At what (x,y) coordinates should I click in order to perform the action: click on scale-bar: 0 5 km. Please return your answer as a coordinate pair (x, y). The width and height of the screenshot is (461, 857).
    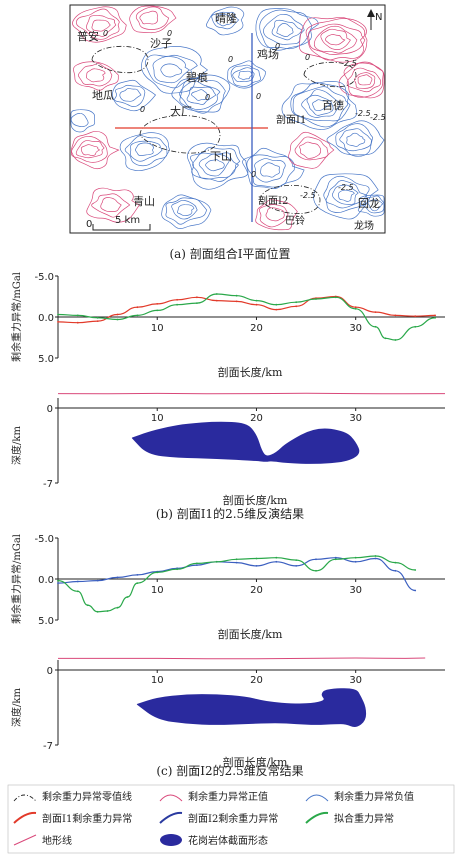
    Looking at the image, I should click on (118, 223).